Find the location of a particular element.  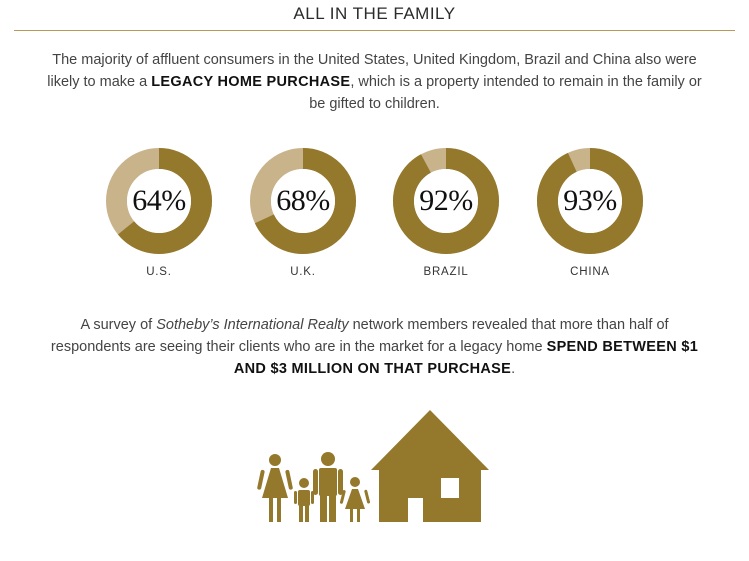

survey-text-before: A survey of is located at coordinates (118, 325).